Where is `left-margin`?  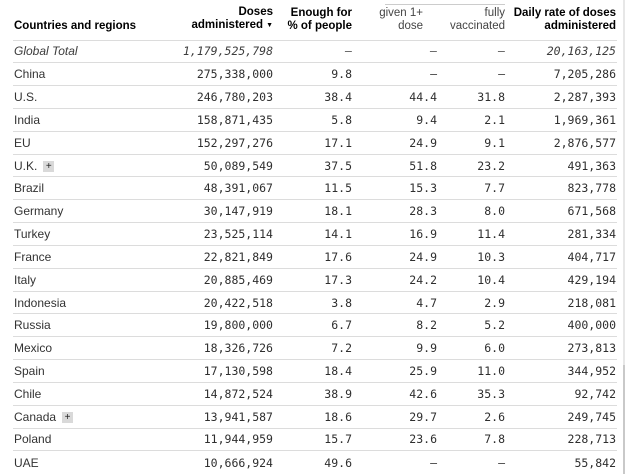 left-margin is located at coordinates (6, 237).